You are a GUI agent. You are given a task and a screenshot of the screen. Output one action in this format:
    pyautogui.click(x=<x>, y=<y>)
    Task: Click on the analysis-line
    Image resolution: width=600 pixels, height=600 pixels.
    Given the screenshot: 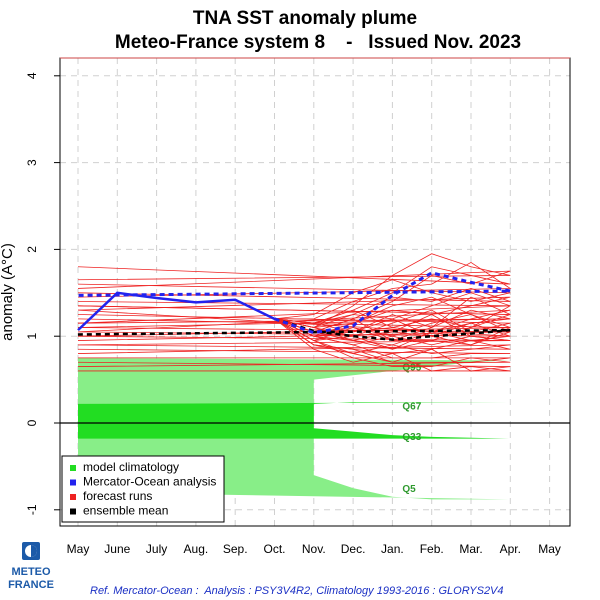 What is the action you would take?
    pyautogui.click(x=176, y=311)
    